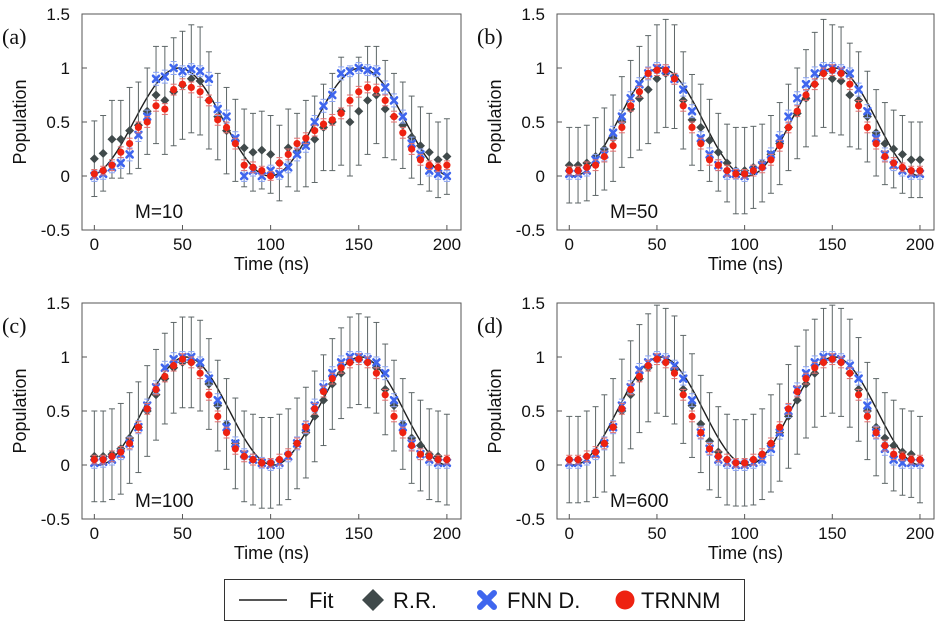 The width and height of the screenshot is (938, 625). What do you see at coordinates (490, 325) in the screenshot?
I see `panel-label: (d)` at bounding box center [490, 325].